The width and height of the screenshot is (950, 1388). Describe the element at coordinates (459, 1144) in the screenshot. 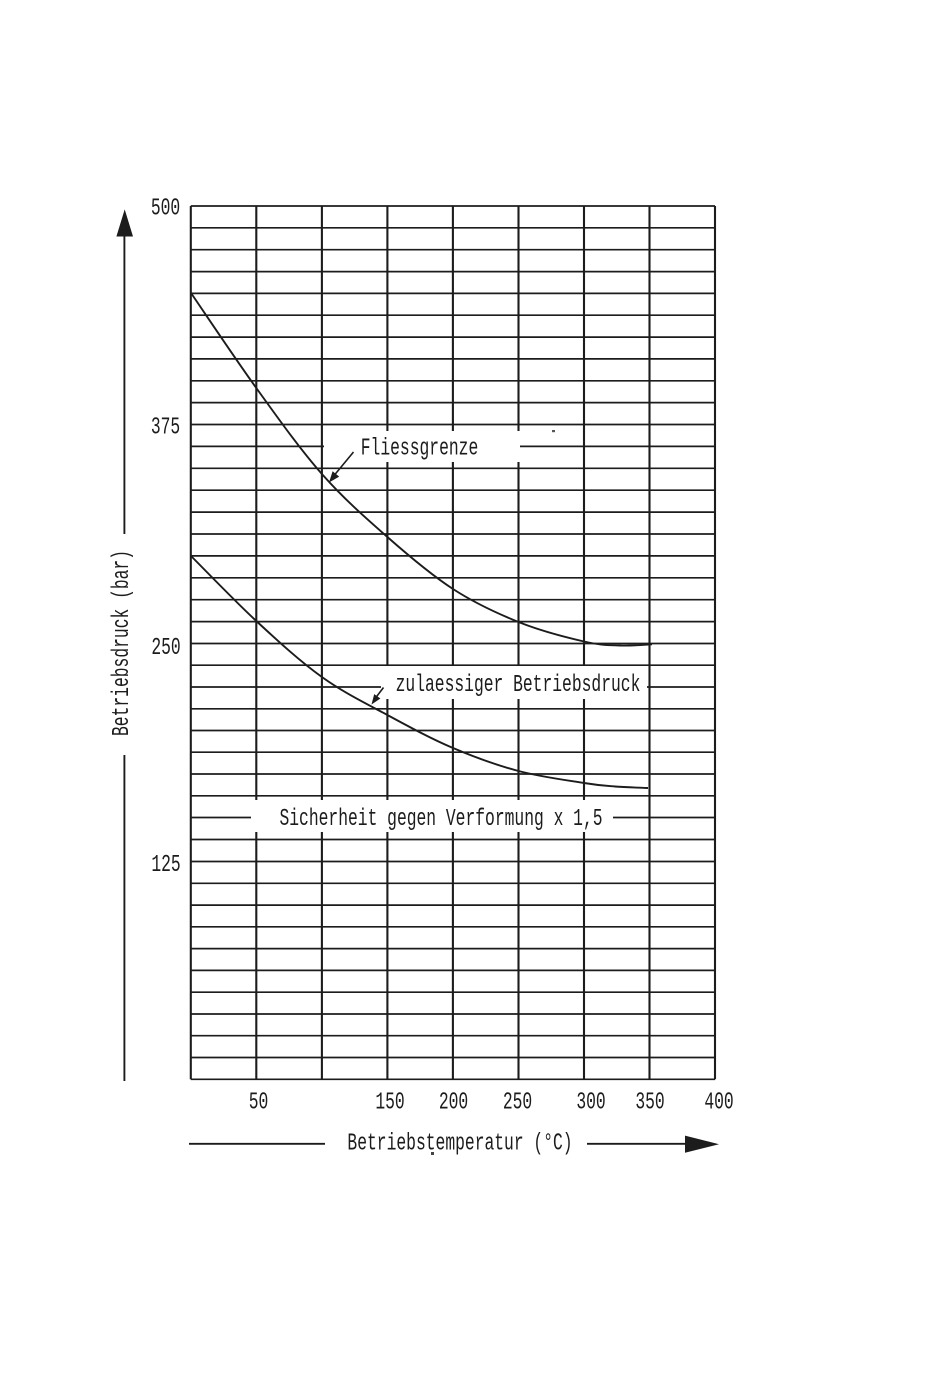

I see `svg-text: Betriebstemperatur (°C)` at that location.